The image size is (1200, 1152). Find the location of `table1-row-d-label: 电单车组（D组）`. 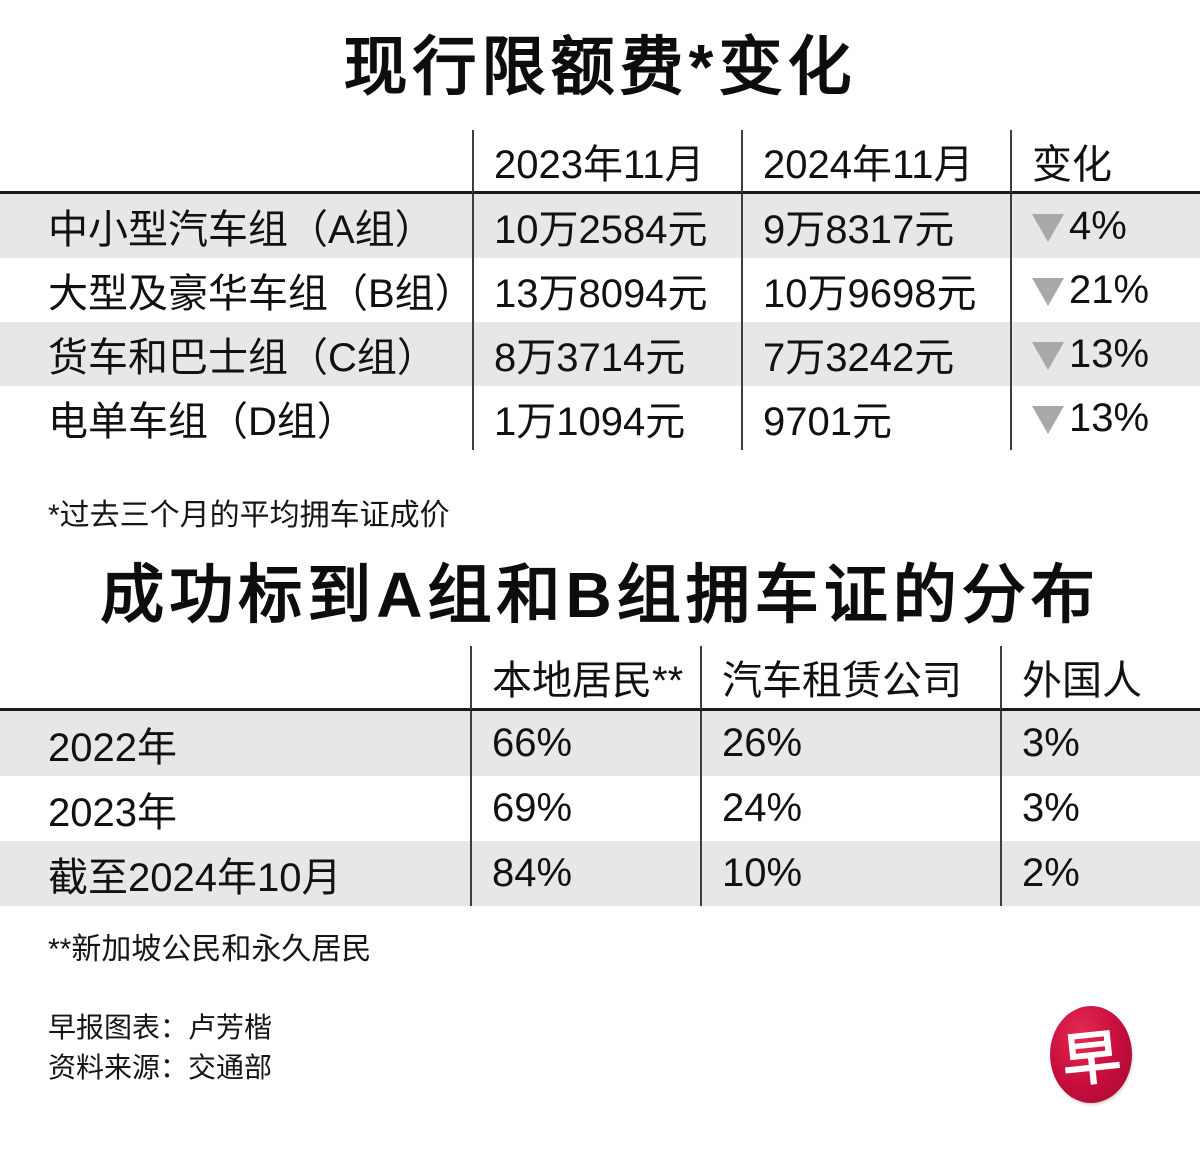

table1-row-d-label: 电单车组（D组） is located at coordinates (202, 422).